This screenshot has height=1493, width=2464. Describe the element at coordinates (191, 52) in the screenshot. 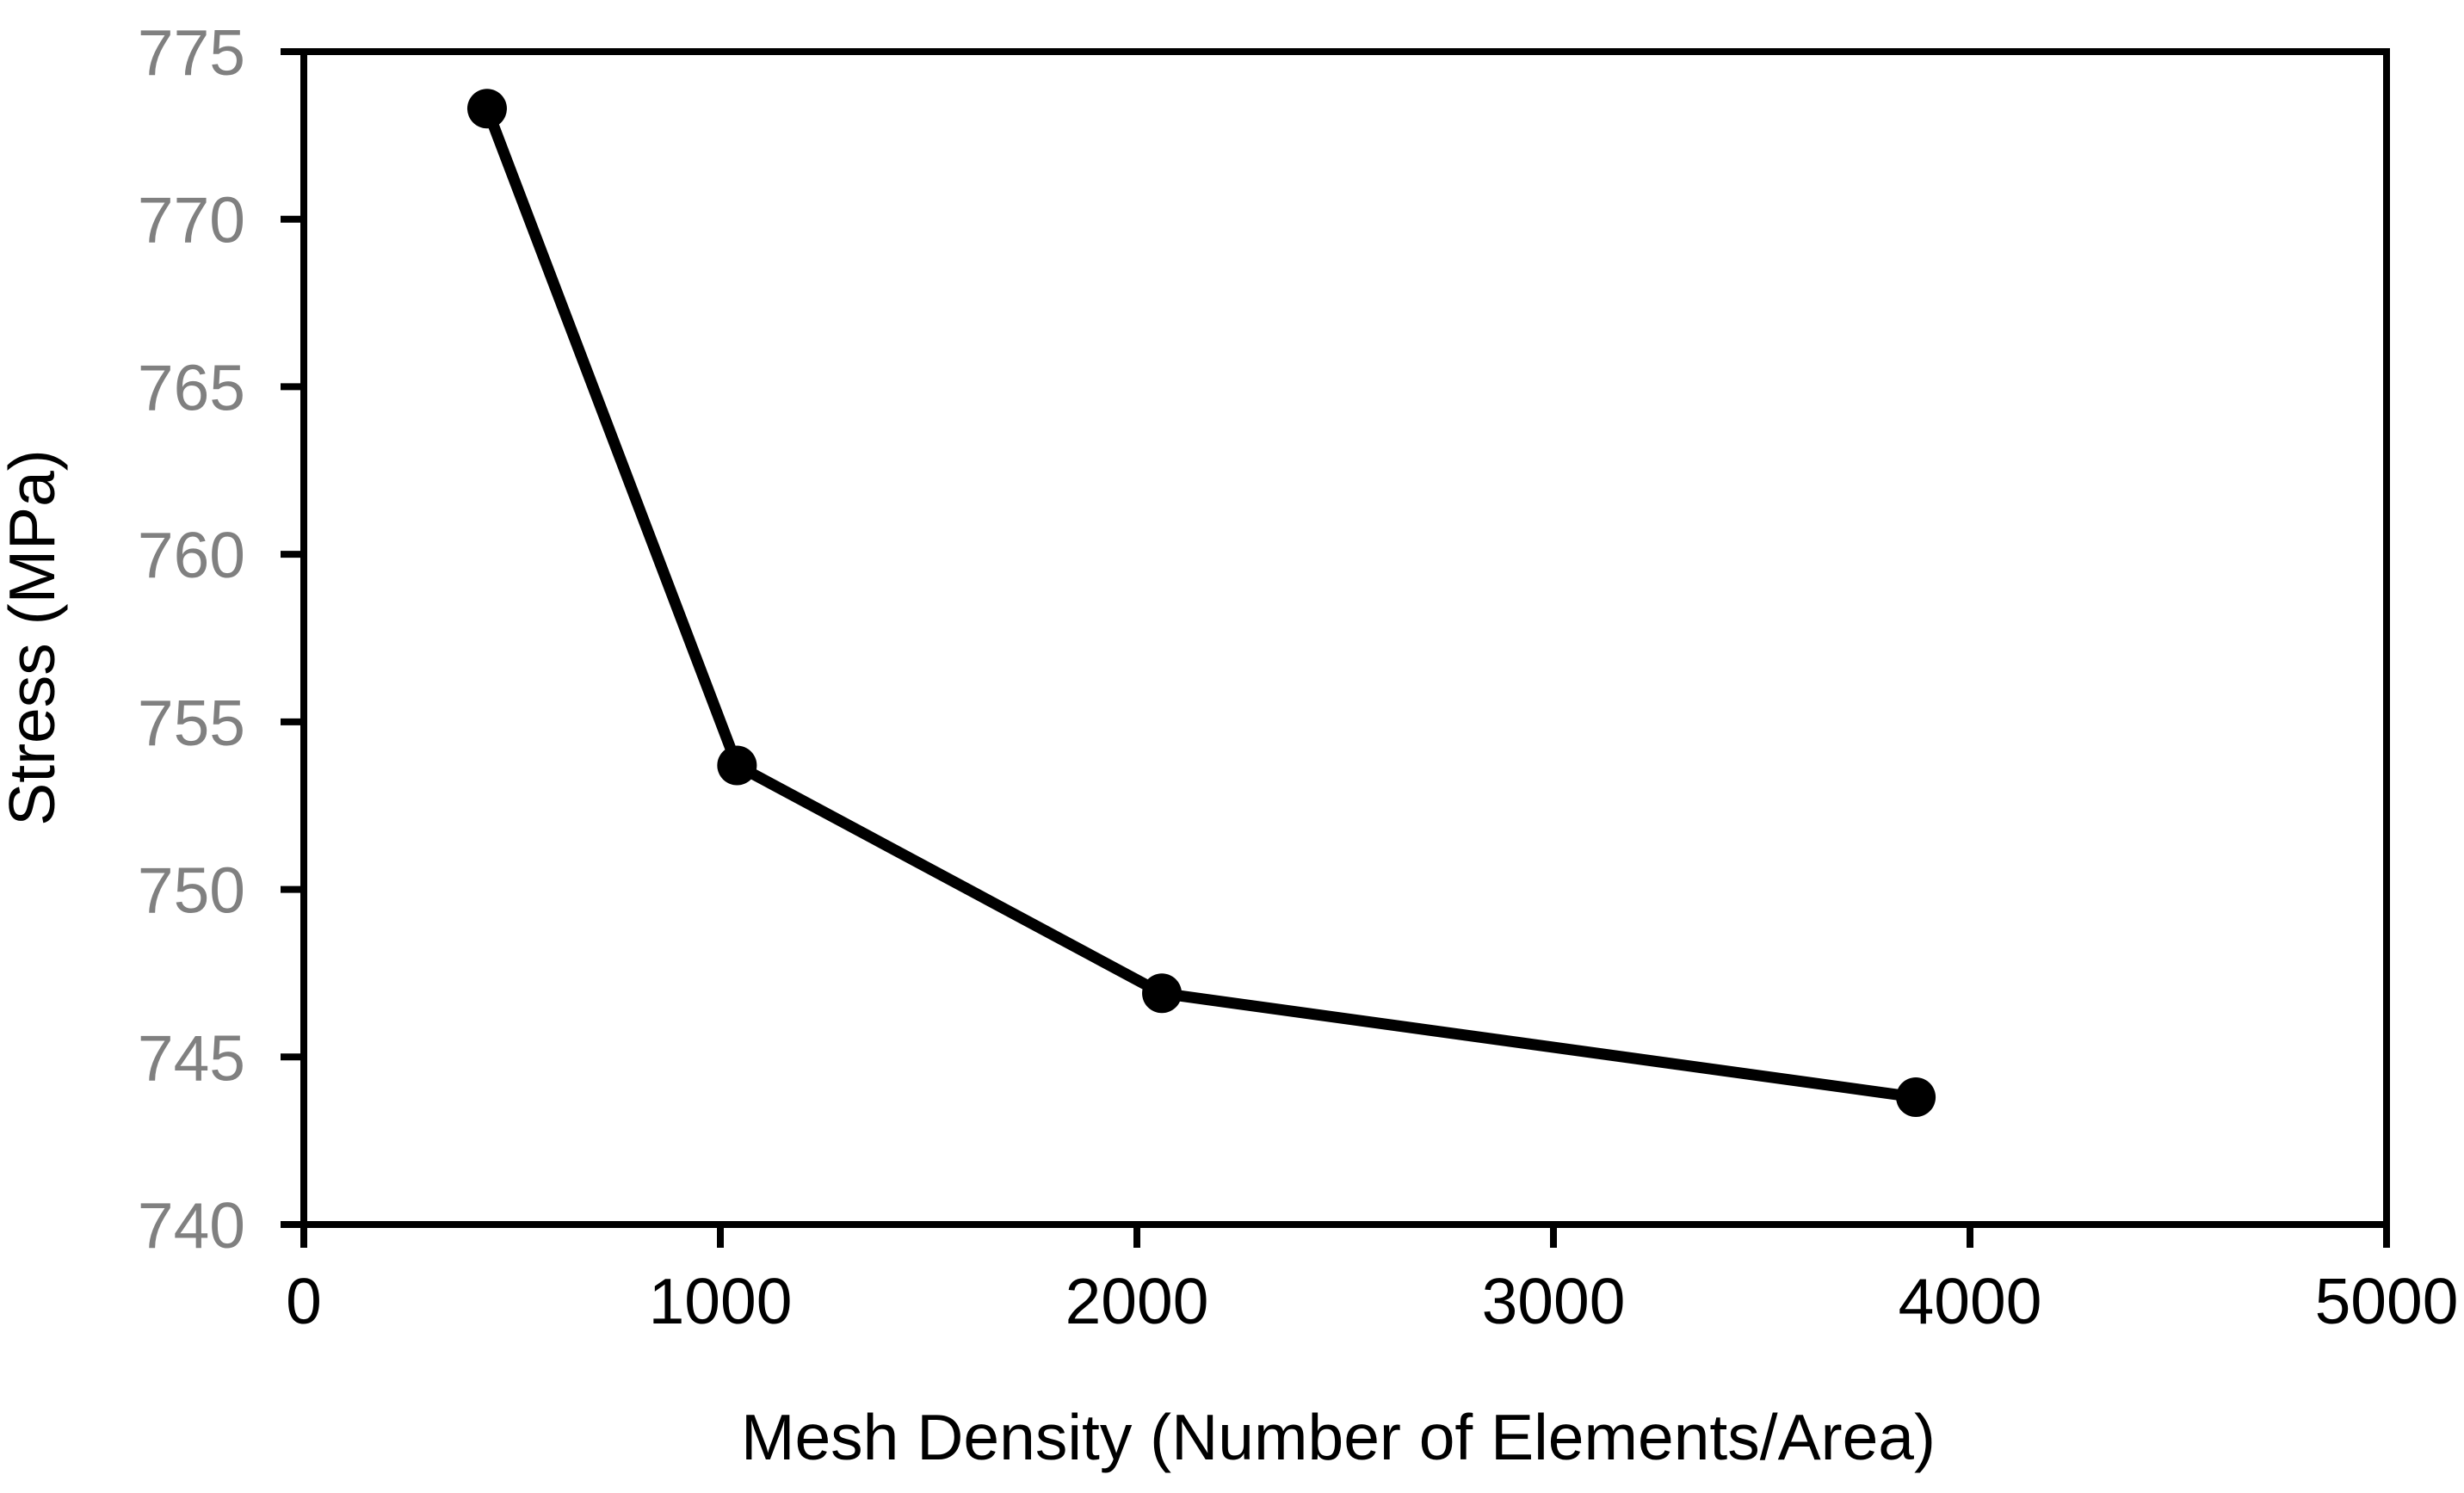

I see `y-tick-label: 775` at that location.